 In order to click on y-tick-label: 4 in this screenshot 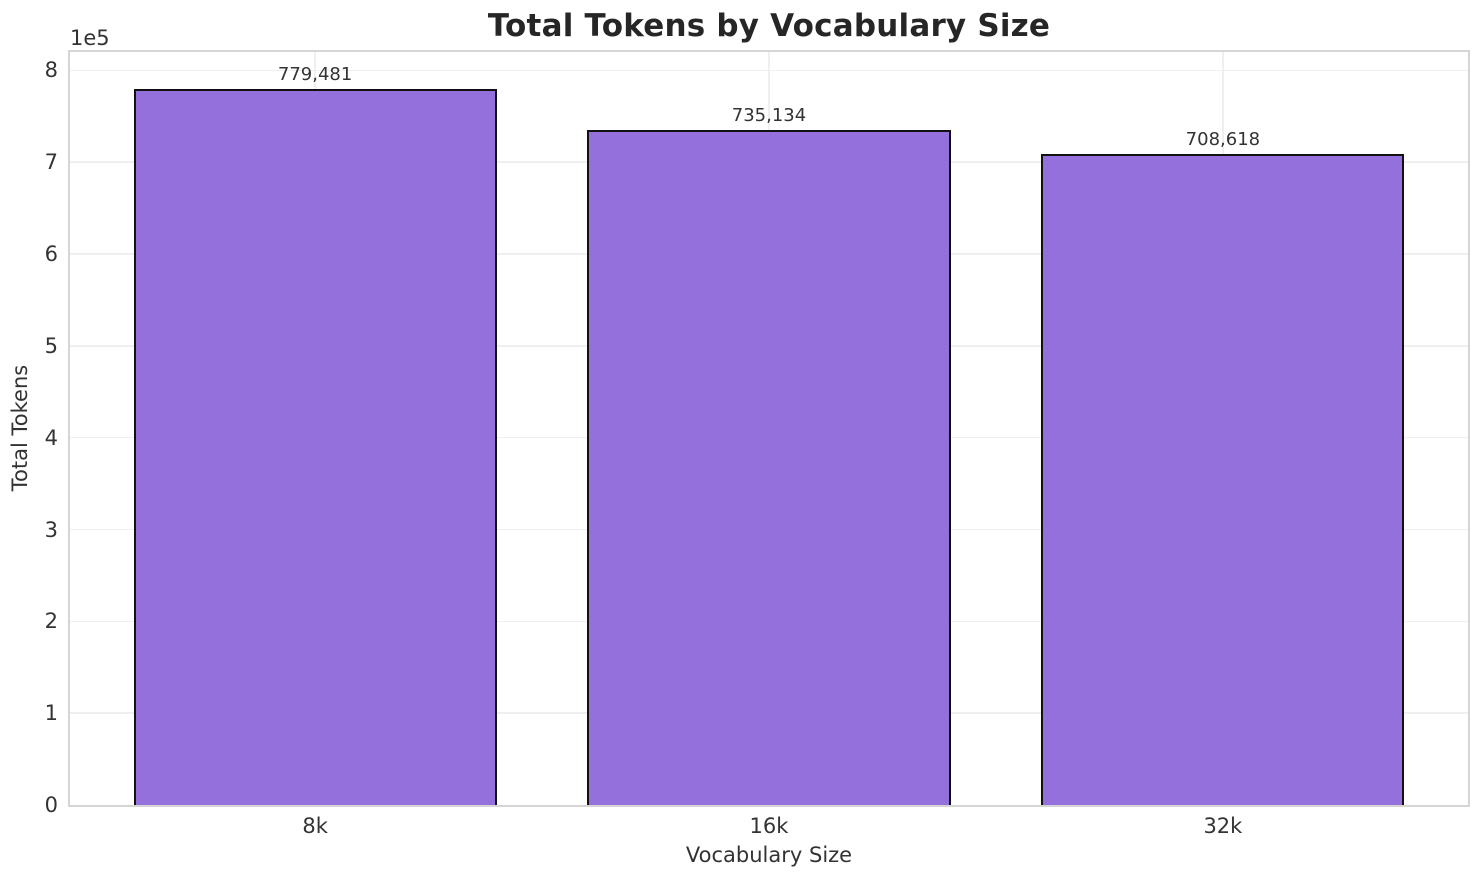, I will do `click(51, 437)`.